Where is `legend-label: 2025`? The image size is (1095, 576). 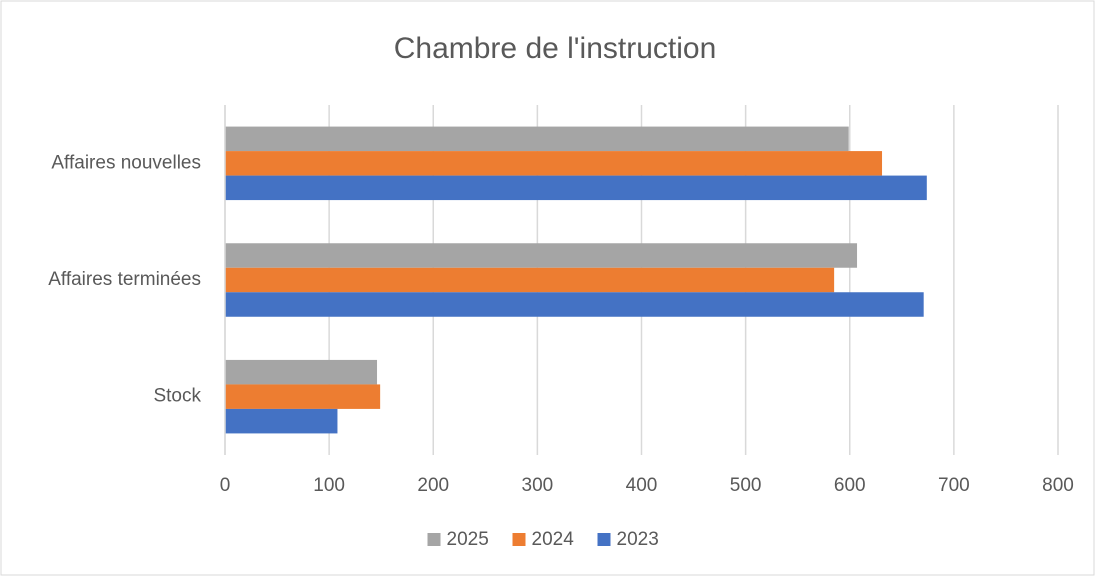 legend-label: 2025 is located at coordinates (468, 539).